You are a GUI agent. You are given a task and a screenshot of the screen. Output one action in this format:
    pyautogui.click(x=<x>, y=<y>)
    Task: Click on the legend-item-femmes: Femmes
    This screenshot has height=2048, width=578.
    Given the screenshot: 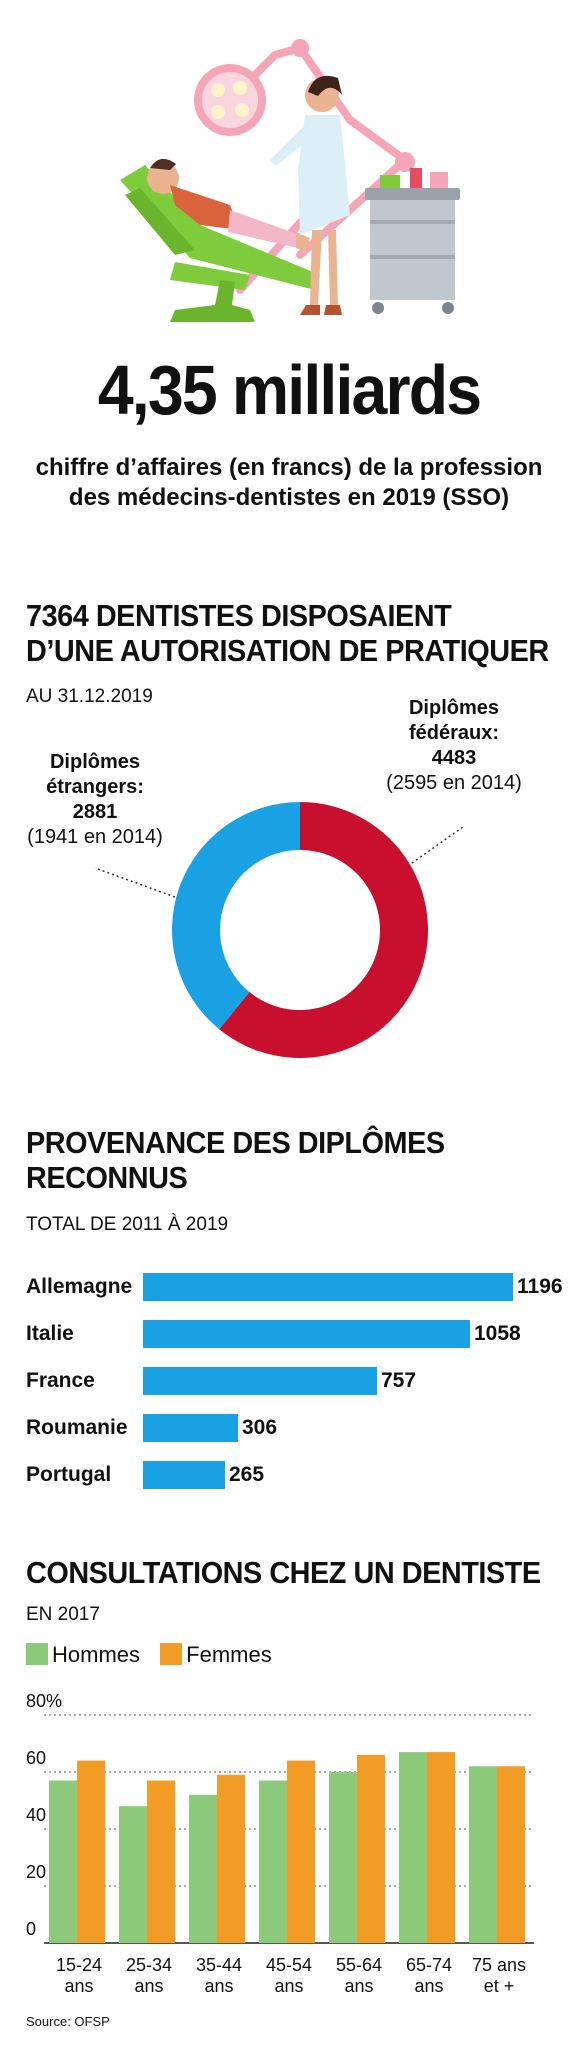 What is the action you would take?
    pyautogui.click(x=216, y=1655)
    